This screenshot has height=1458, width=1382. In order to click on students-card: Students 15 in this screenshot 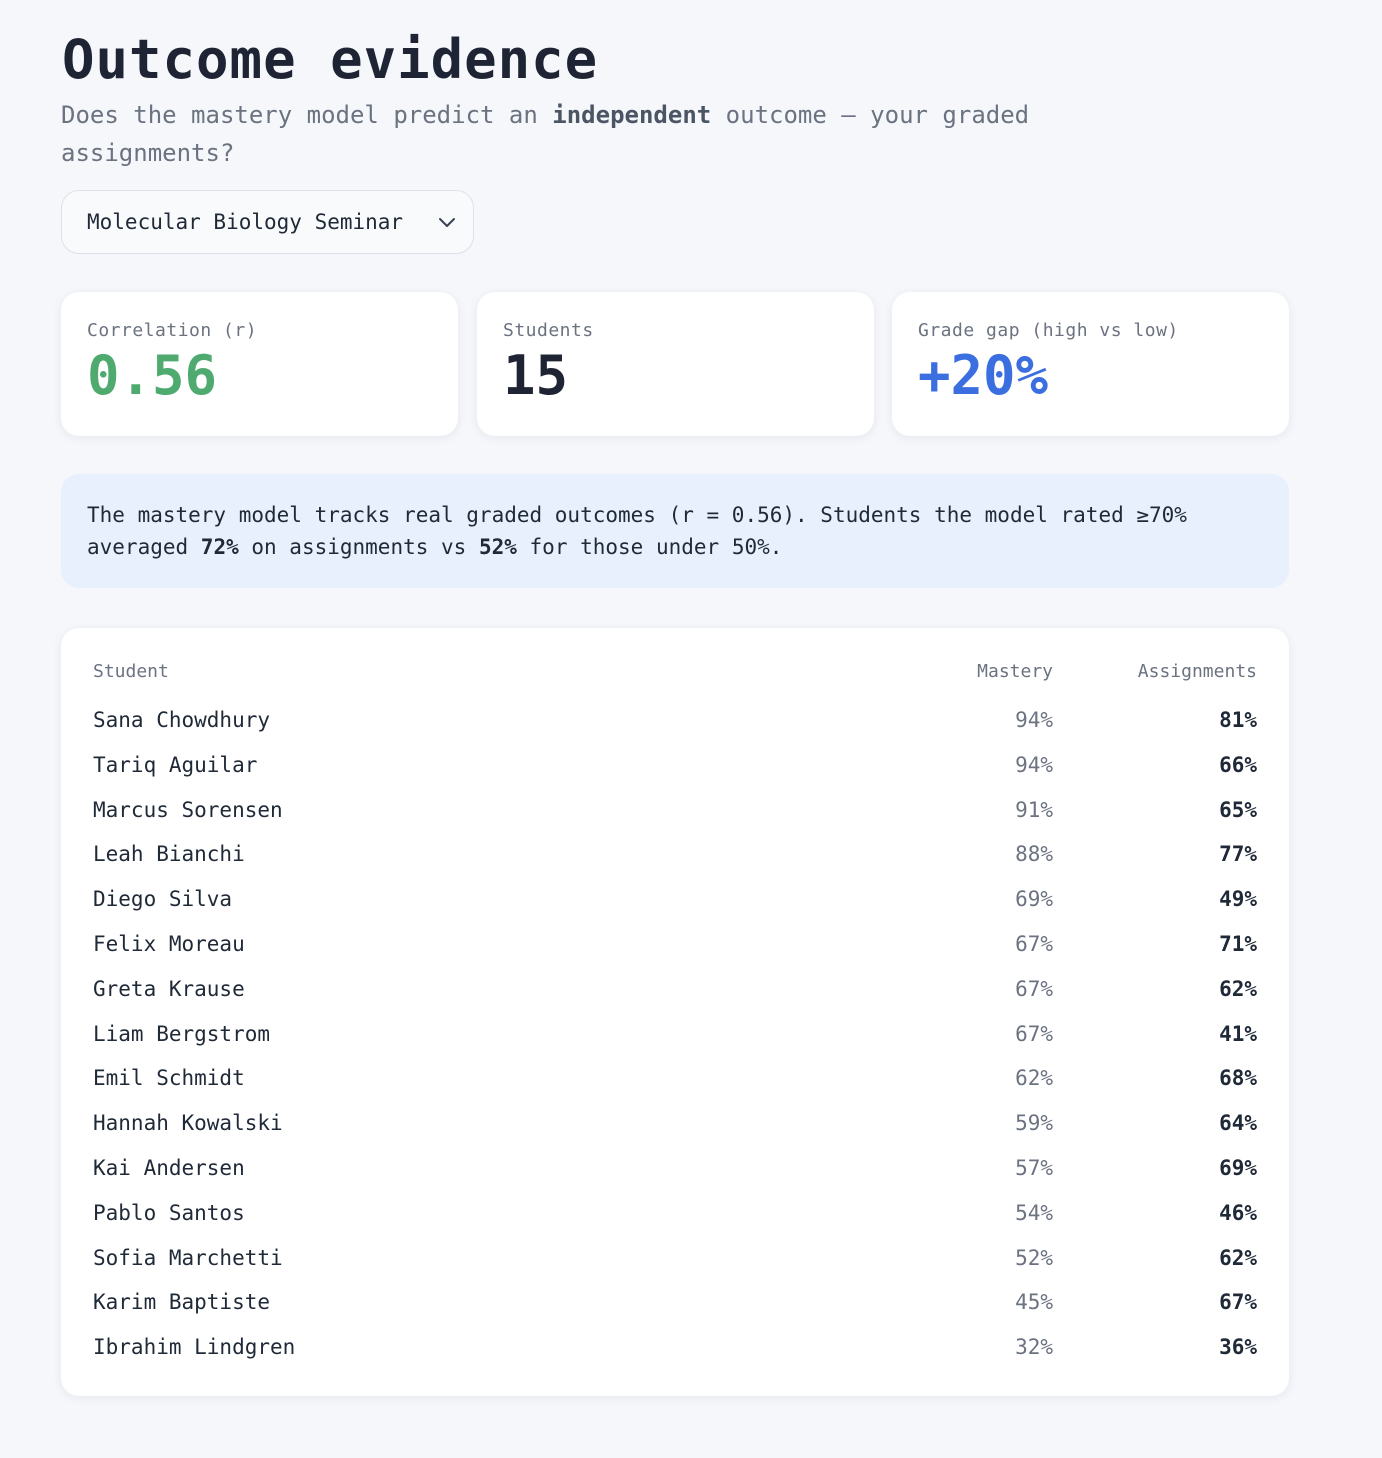, I will do `click(675, 364)`.